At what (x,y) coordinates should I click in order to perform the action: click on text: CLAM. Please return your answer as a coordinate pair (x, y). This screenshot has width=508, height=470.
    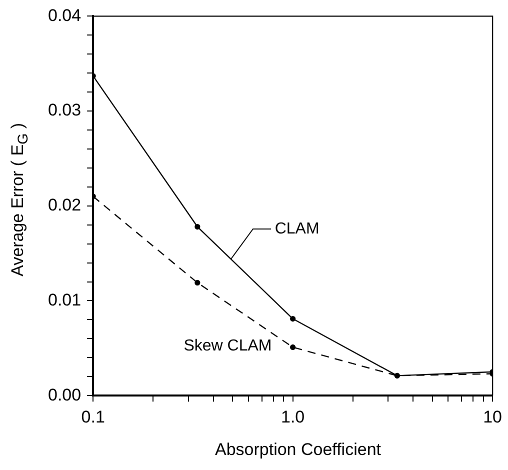
    Looking at the image, I should click on (297, 229).